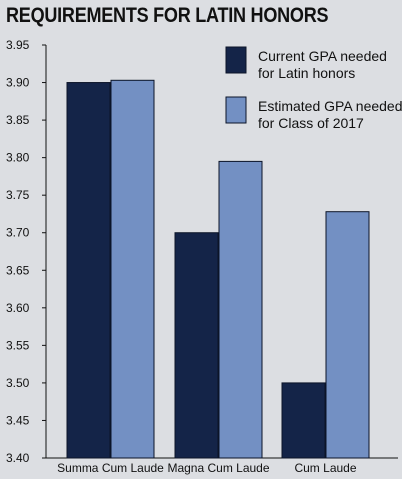  I want to click on chart-title: REQUIREMENTS FOR LATIN HONORS, so click(167, 15).